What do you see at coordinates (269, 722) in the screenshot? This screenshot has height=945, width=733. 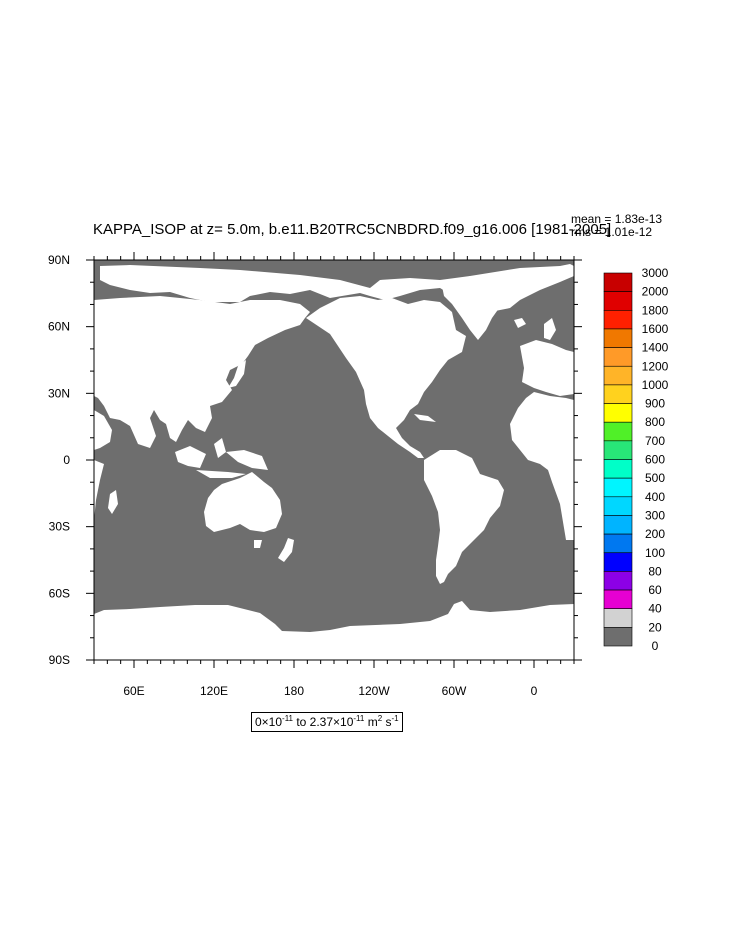 I see `range-prefix: 0×10` at bounding box center [269, 722].